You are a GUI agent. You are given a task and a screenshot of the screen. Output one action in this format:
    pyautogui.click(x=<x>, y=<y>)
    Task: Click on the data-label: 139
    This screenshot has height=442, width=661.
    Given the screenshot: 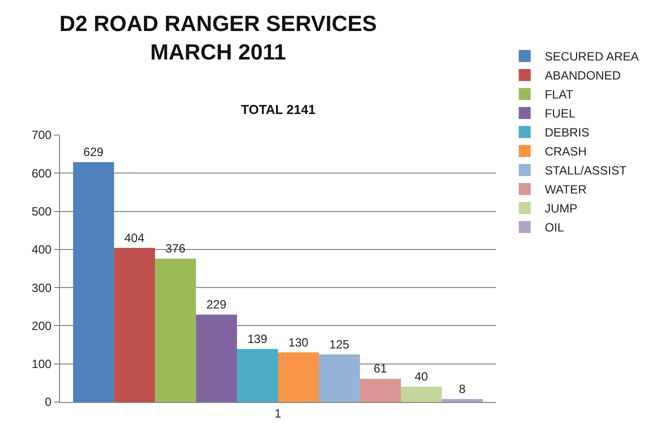 What is the action you would take?
    pyautogui.click(x=257, y=339)
    